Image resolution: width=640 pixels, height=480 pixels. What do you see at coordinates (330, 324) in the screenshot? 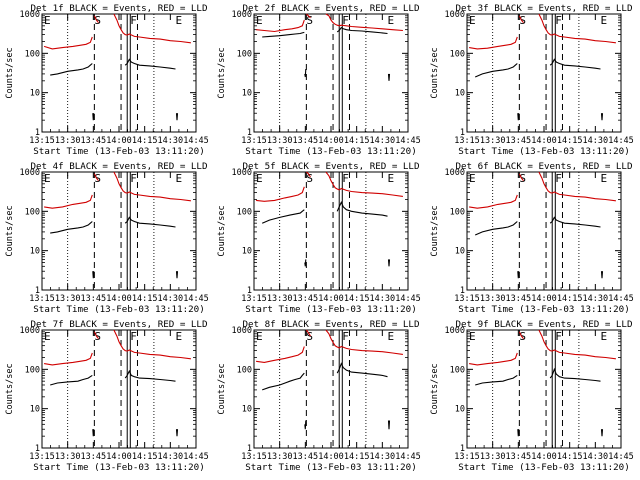
I see `panel-title: Det 8f BLACK = Events, RED = LLD` at bounding box center [330, 324].